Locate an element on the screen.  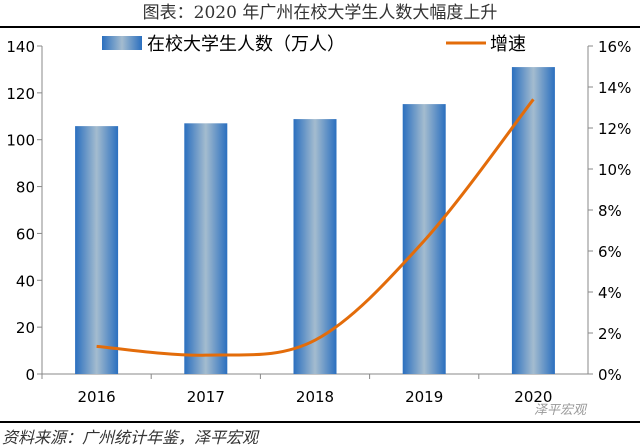
right-tick-label: 8% is located at coordinates (610, 211).